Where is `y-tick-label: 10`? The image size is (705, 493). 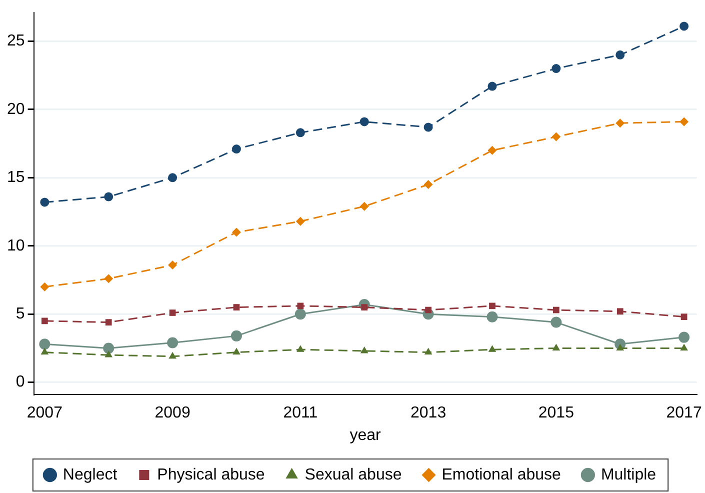
y-tick-label: 10 is located at coordinates (16, 245).